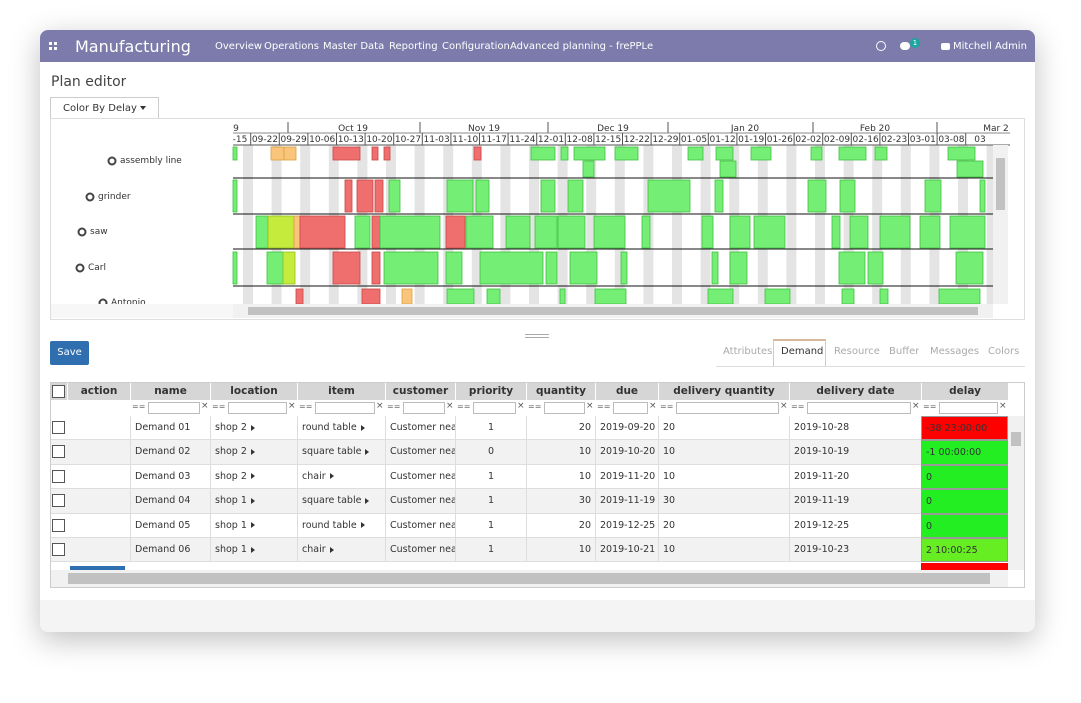 The height and width of the screenshot is (703, 1081). I want to click on menu-item: Overview, so click(239, 46).